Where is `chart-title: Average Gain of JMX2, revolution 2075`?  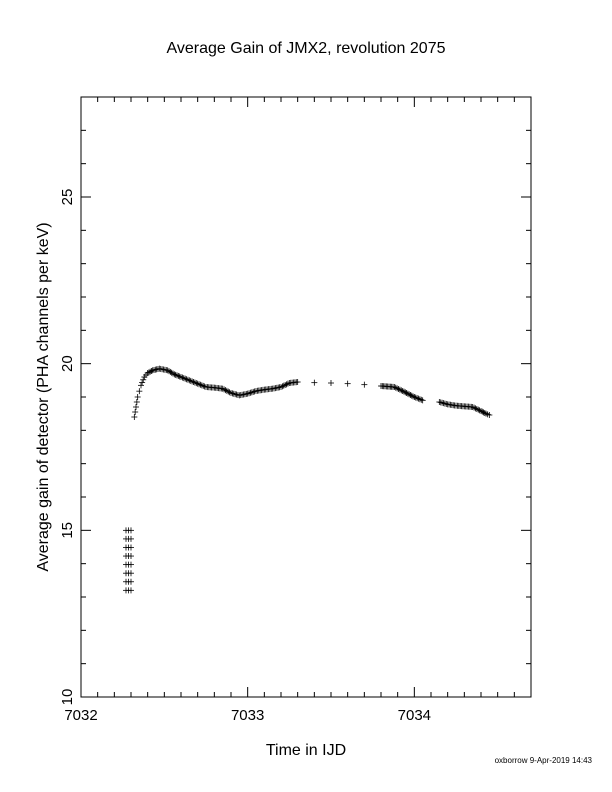 chart-title: Average Gain of JMX2, revolution 2075 is located at coordinates (306, 48).